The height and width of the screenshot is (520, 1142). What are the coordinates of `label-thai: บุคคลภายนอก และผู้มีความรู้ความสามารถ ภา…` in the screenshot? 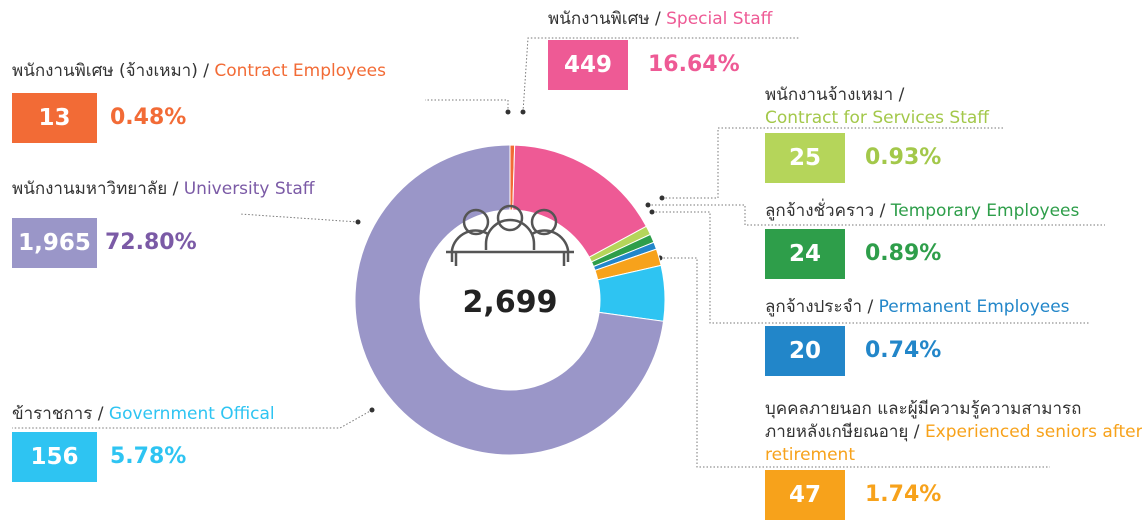 It's located at (923, 420).